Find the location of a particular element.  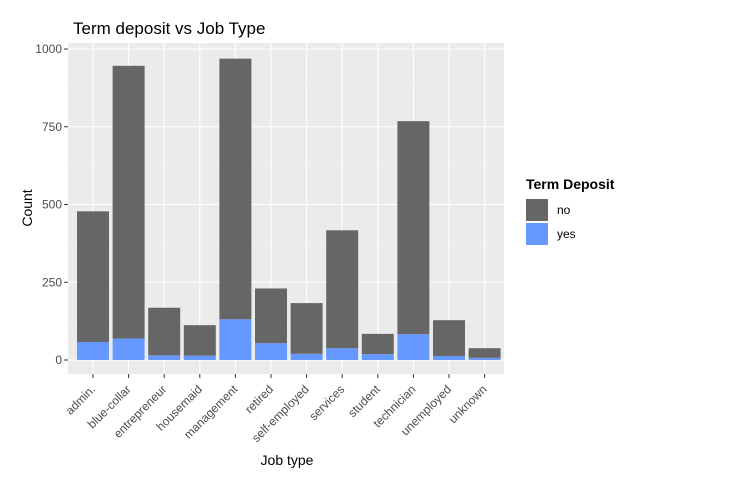

bar-yes-housemaid is located at coordinates (199, 357).